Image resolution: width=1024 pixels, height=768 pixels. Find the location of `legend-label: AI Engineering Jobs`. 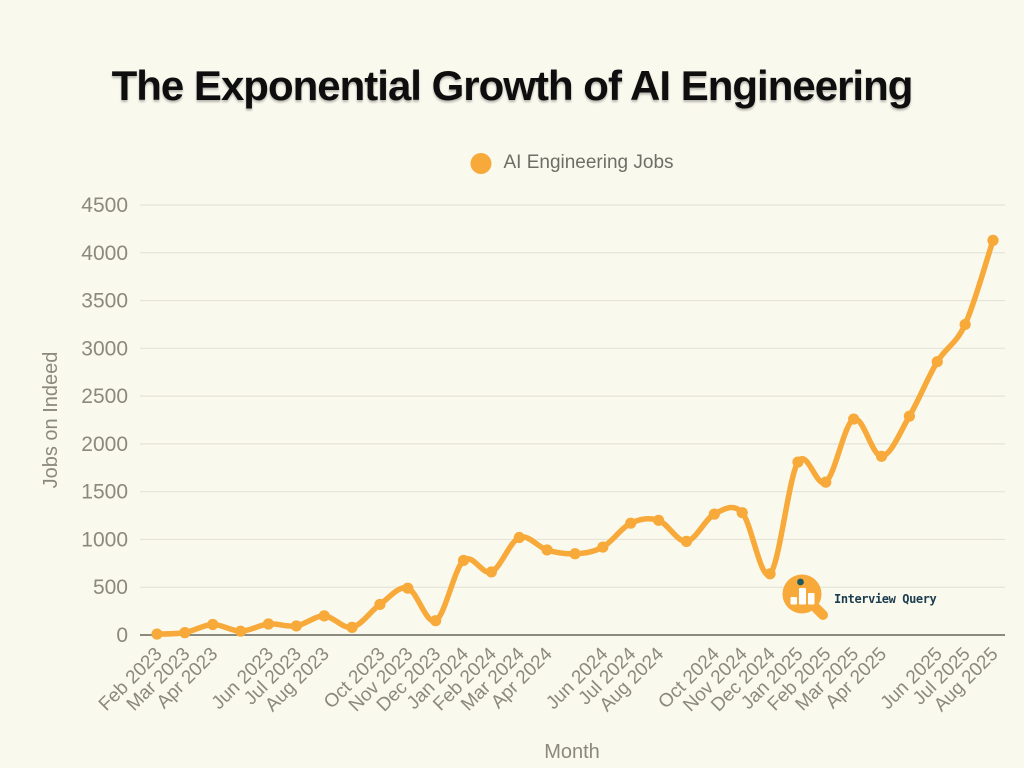

legend-label: AI Engineering Jobs is located at coordinates (588, 162).